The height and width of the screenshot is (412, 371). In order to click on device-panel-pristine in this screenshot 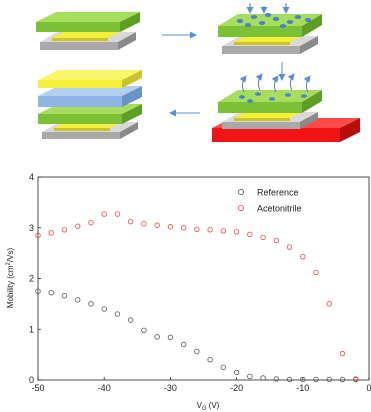, I will do `click(88, 31)`.